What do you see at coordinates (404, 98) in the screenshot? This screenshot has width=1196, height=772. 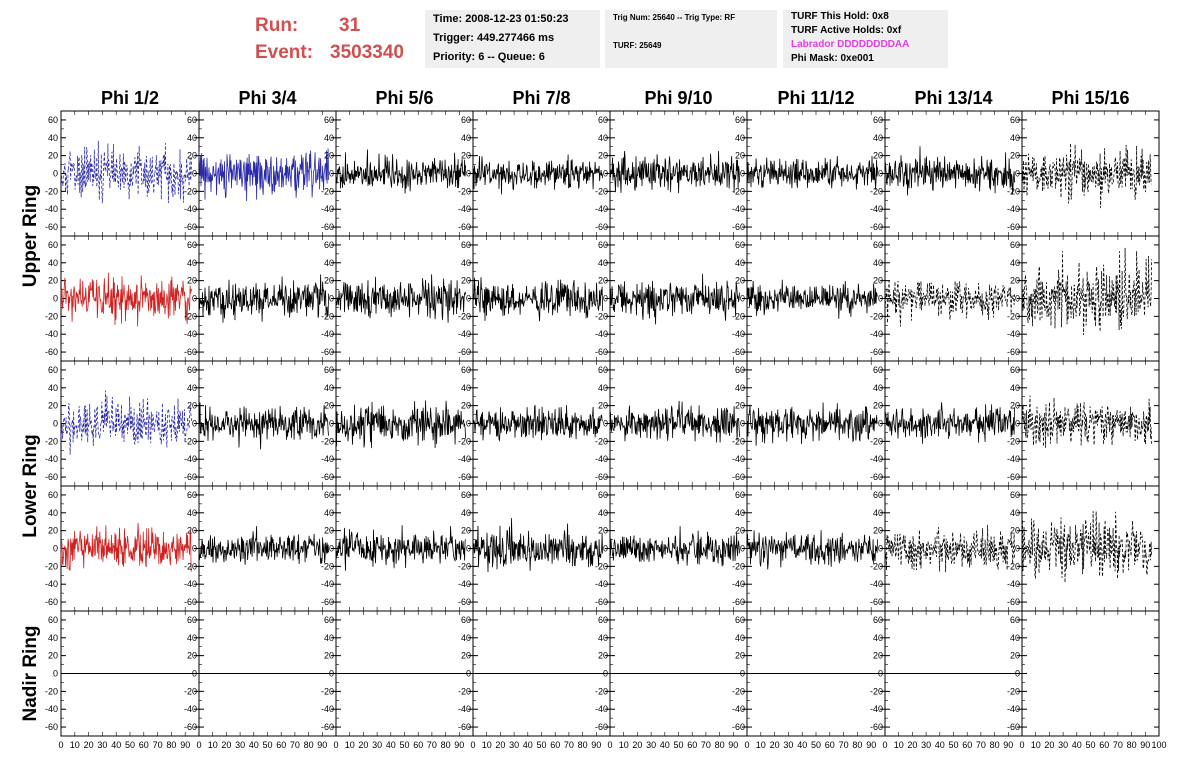 I see `phi-label: Phi 5/6` at bounding box center [404, 98].